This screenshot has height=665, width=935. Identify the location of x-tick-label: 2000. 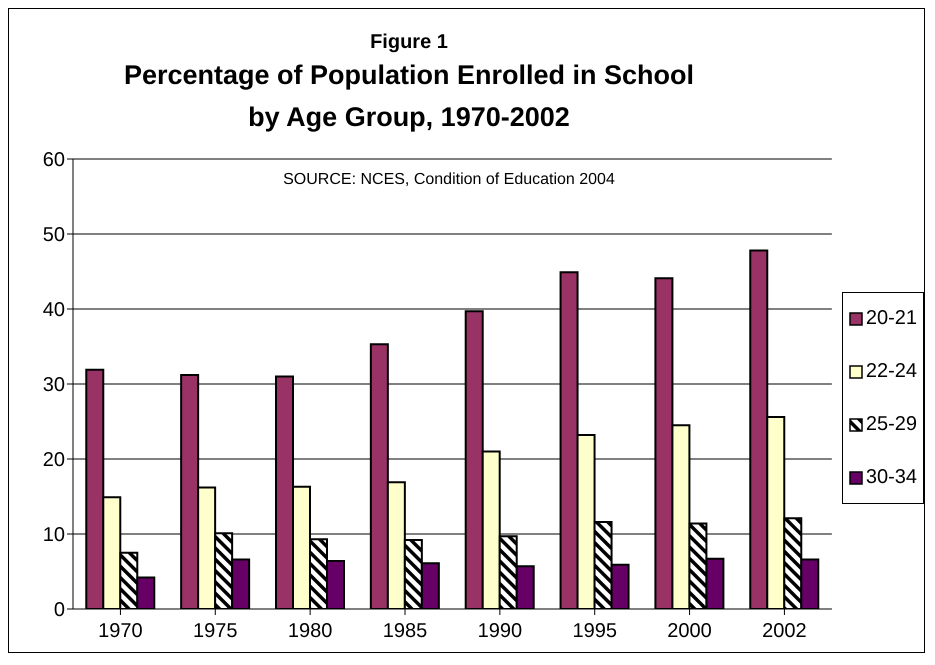
(689, 631).